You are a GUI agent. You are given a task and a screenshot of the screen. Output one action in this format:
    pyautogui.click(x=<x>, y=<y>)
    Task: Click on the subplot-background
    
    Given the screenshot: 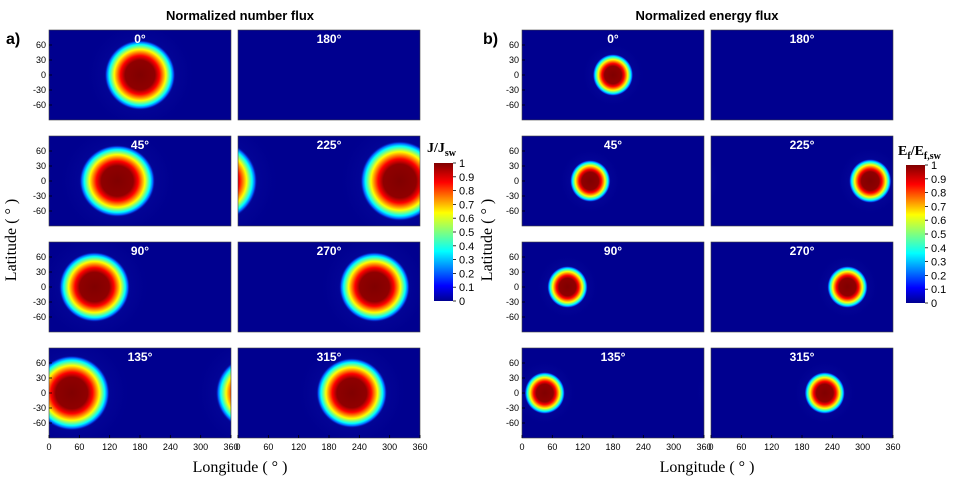 What is the action you would take?
    pyautogui.click(x=802, y=75)
    